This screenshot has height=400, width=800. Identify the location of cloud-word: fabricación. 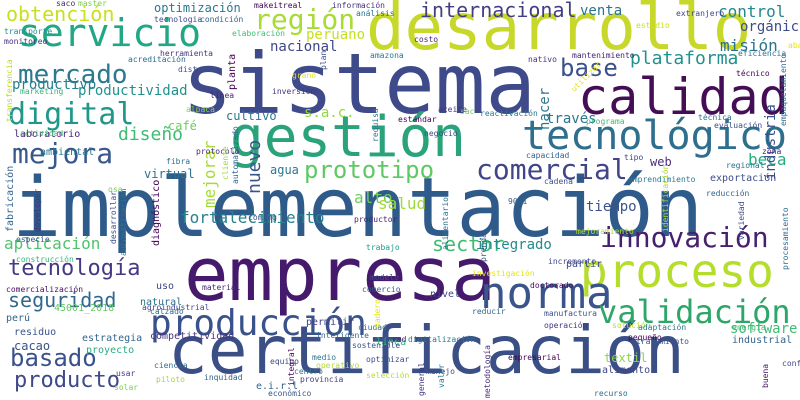
(10, 198).